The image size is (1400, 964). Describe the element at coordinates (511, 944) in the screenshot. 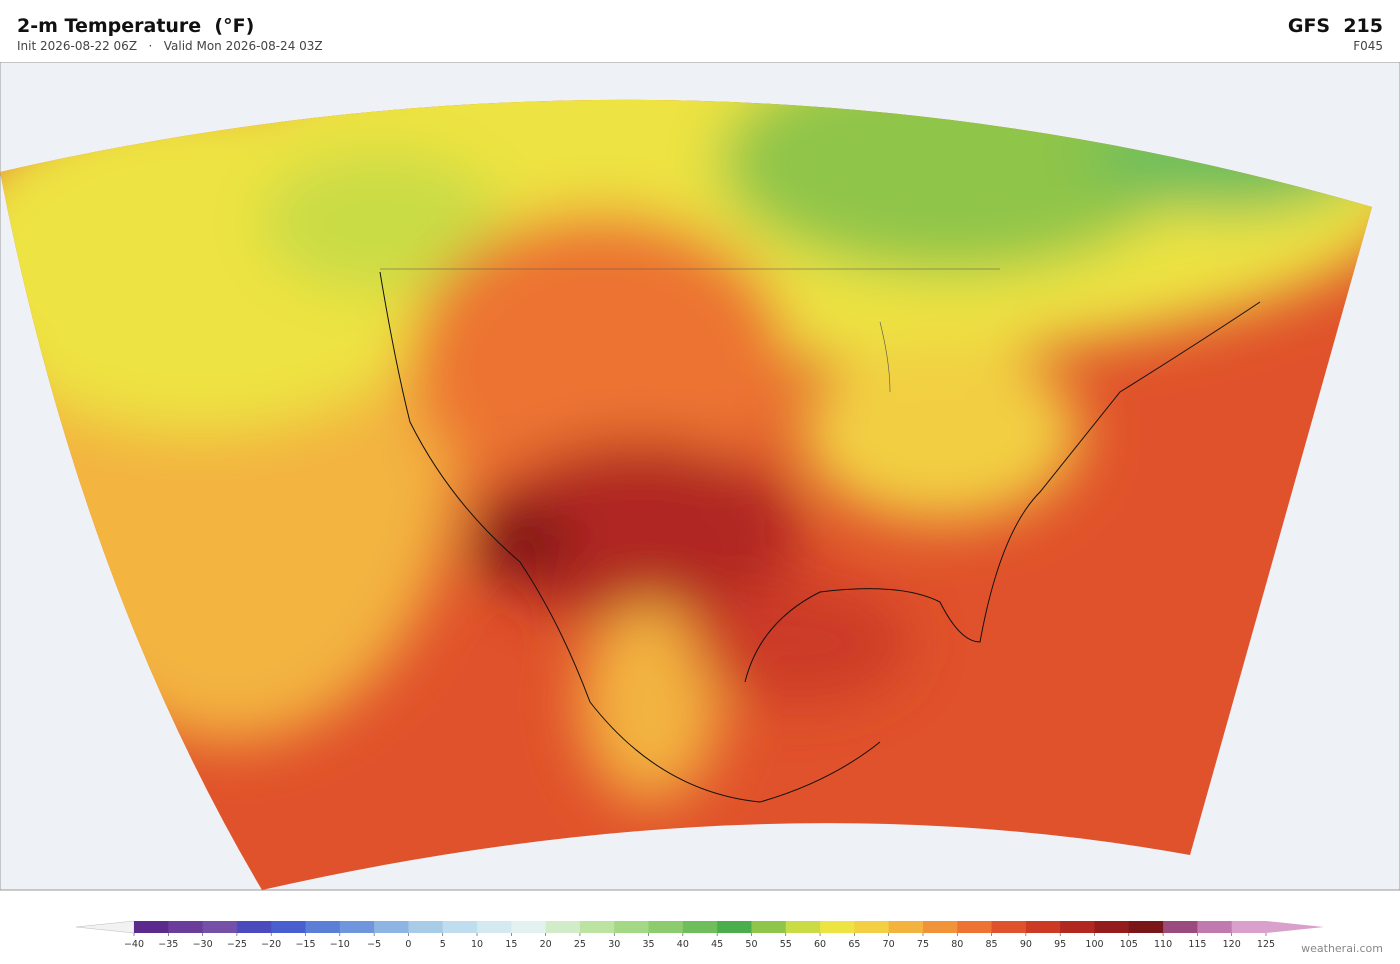

I see `colorbar-tick-label: 15` at that location.